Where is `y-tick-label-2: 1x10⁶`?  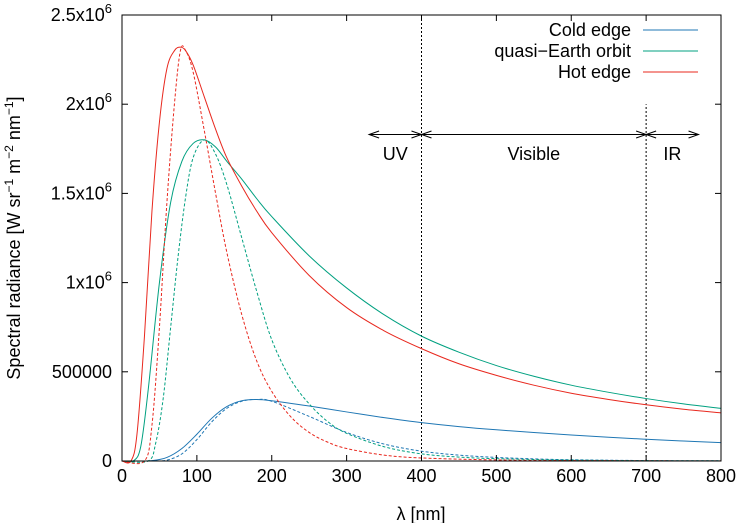 y-tick-label-2: 1x10⁶ is located at coordinates (89, 281).